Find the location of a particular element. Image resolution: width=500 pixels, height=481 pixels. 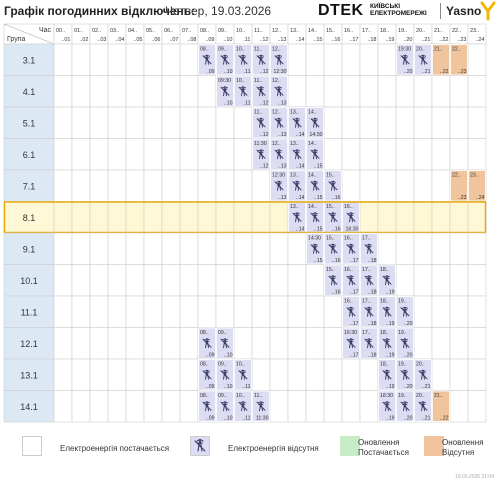

cell-end-time: 14:30 is located at coordinates (316, 135).